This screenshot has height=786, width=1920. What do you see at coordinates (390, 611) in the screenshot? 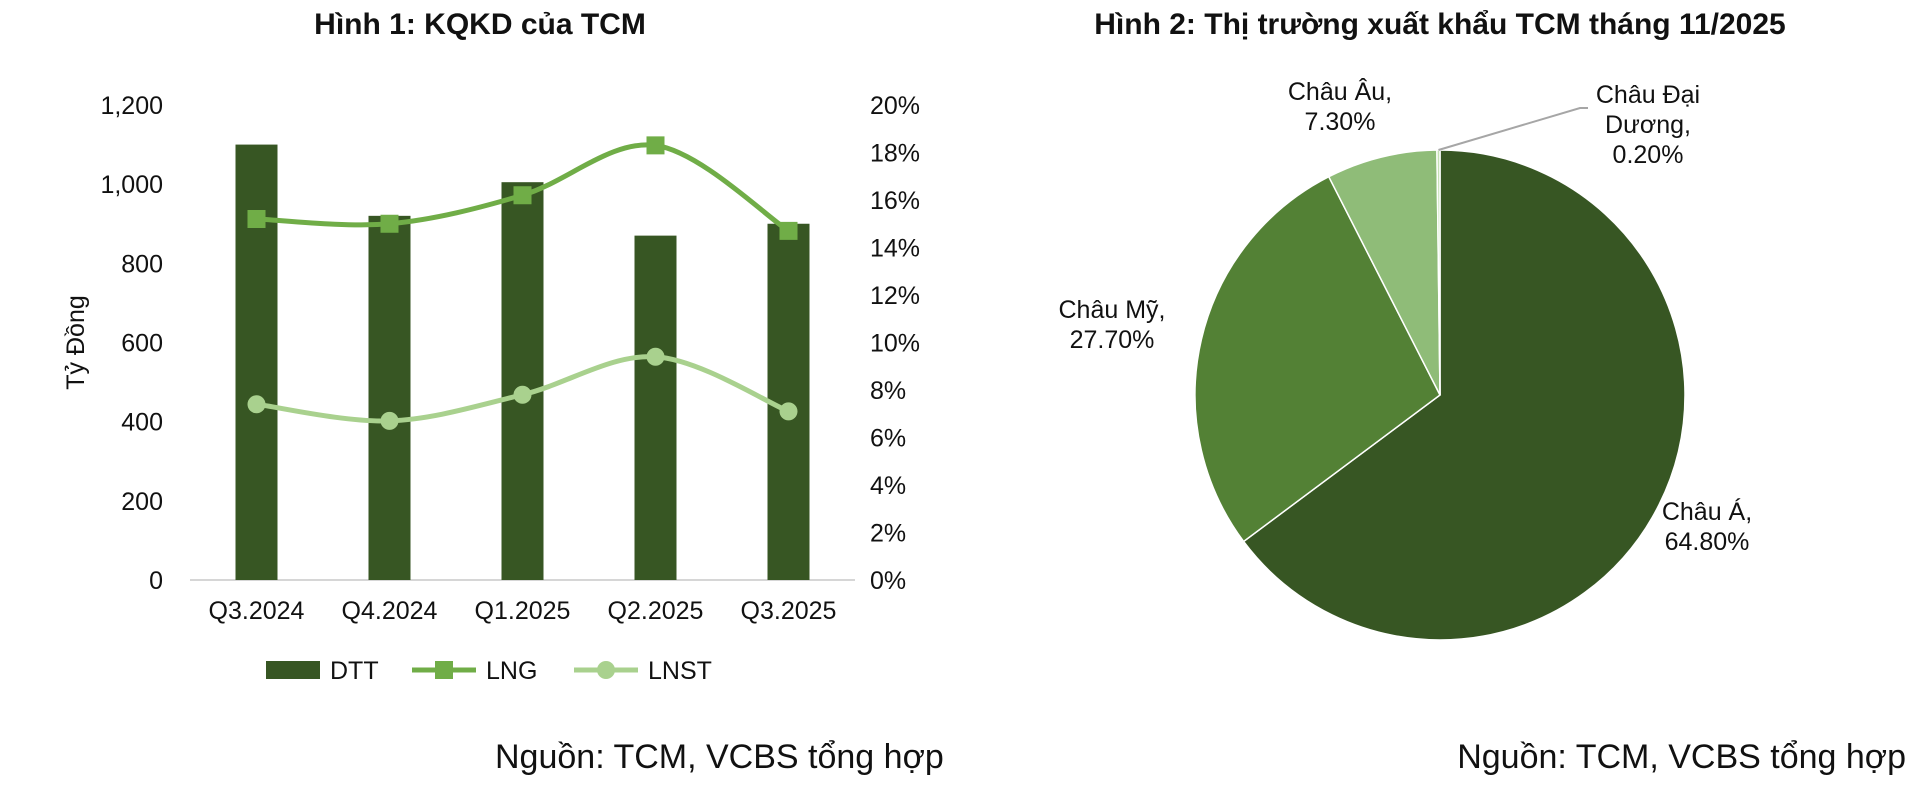
I see `x-axis-tick-label: Q4.2024` at bounding box center [390, 611].